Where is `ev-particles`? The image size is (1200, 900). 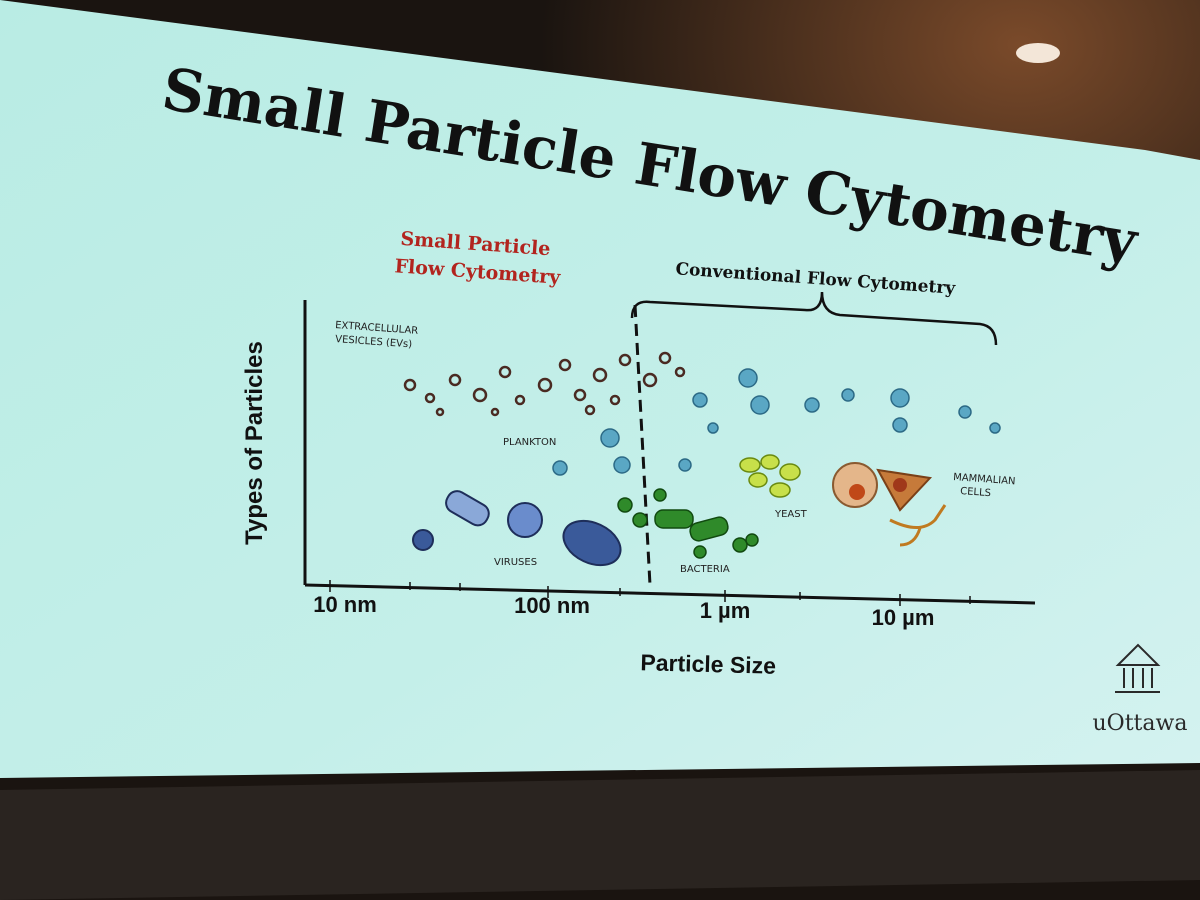
ev-particles is located at coordinates (544, 384).